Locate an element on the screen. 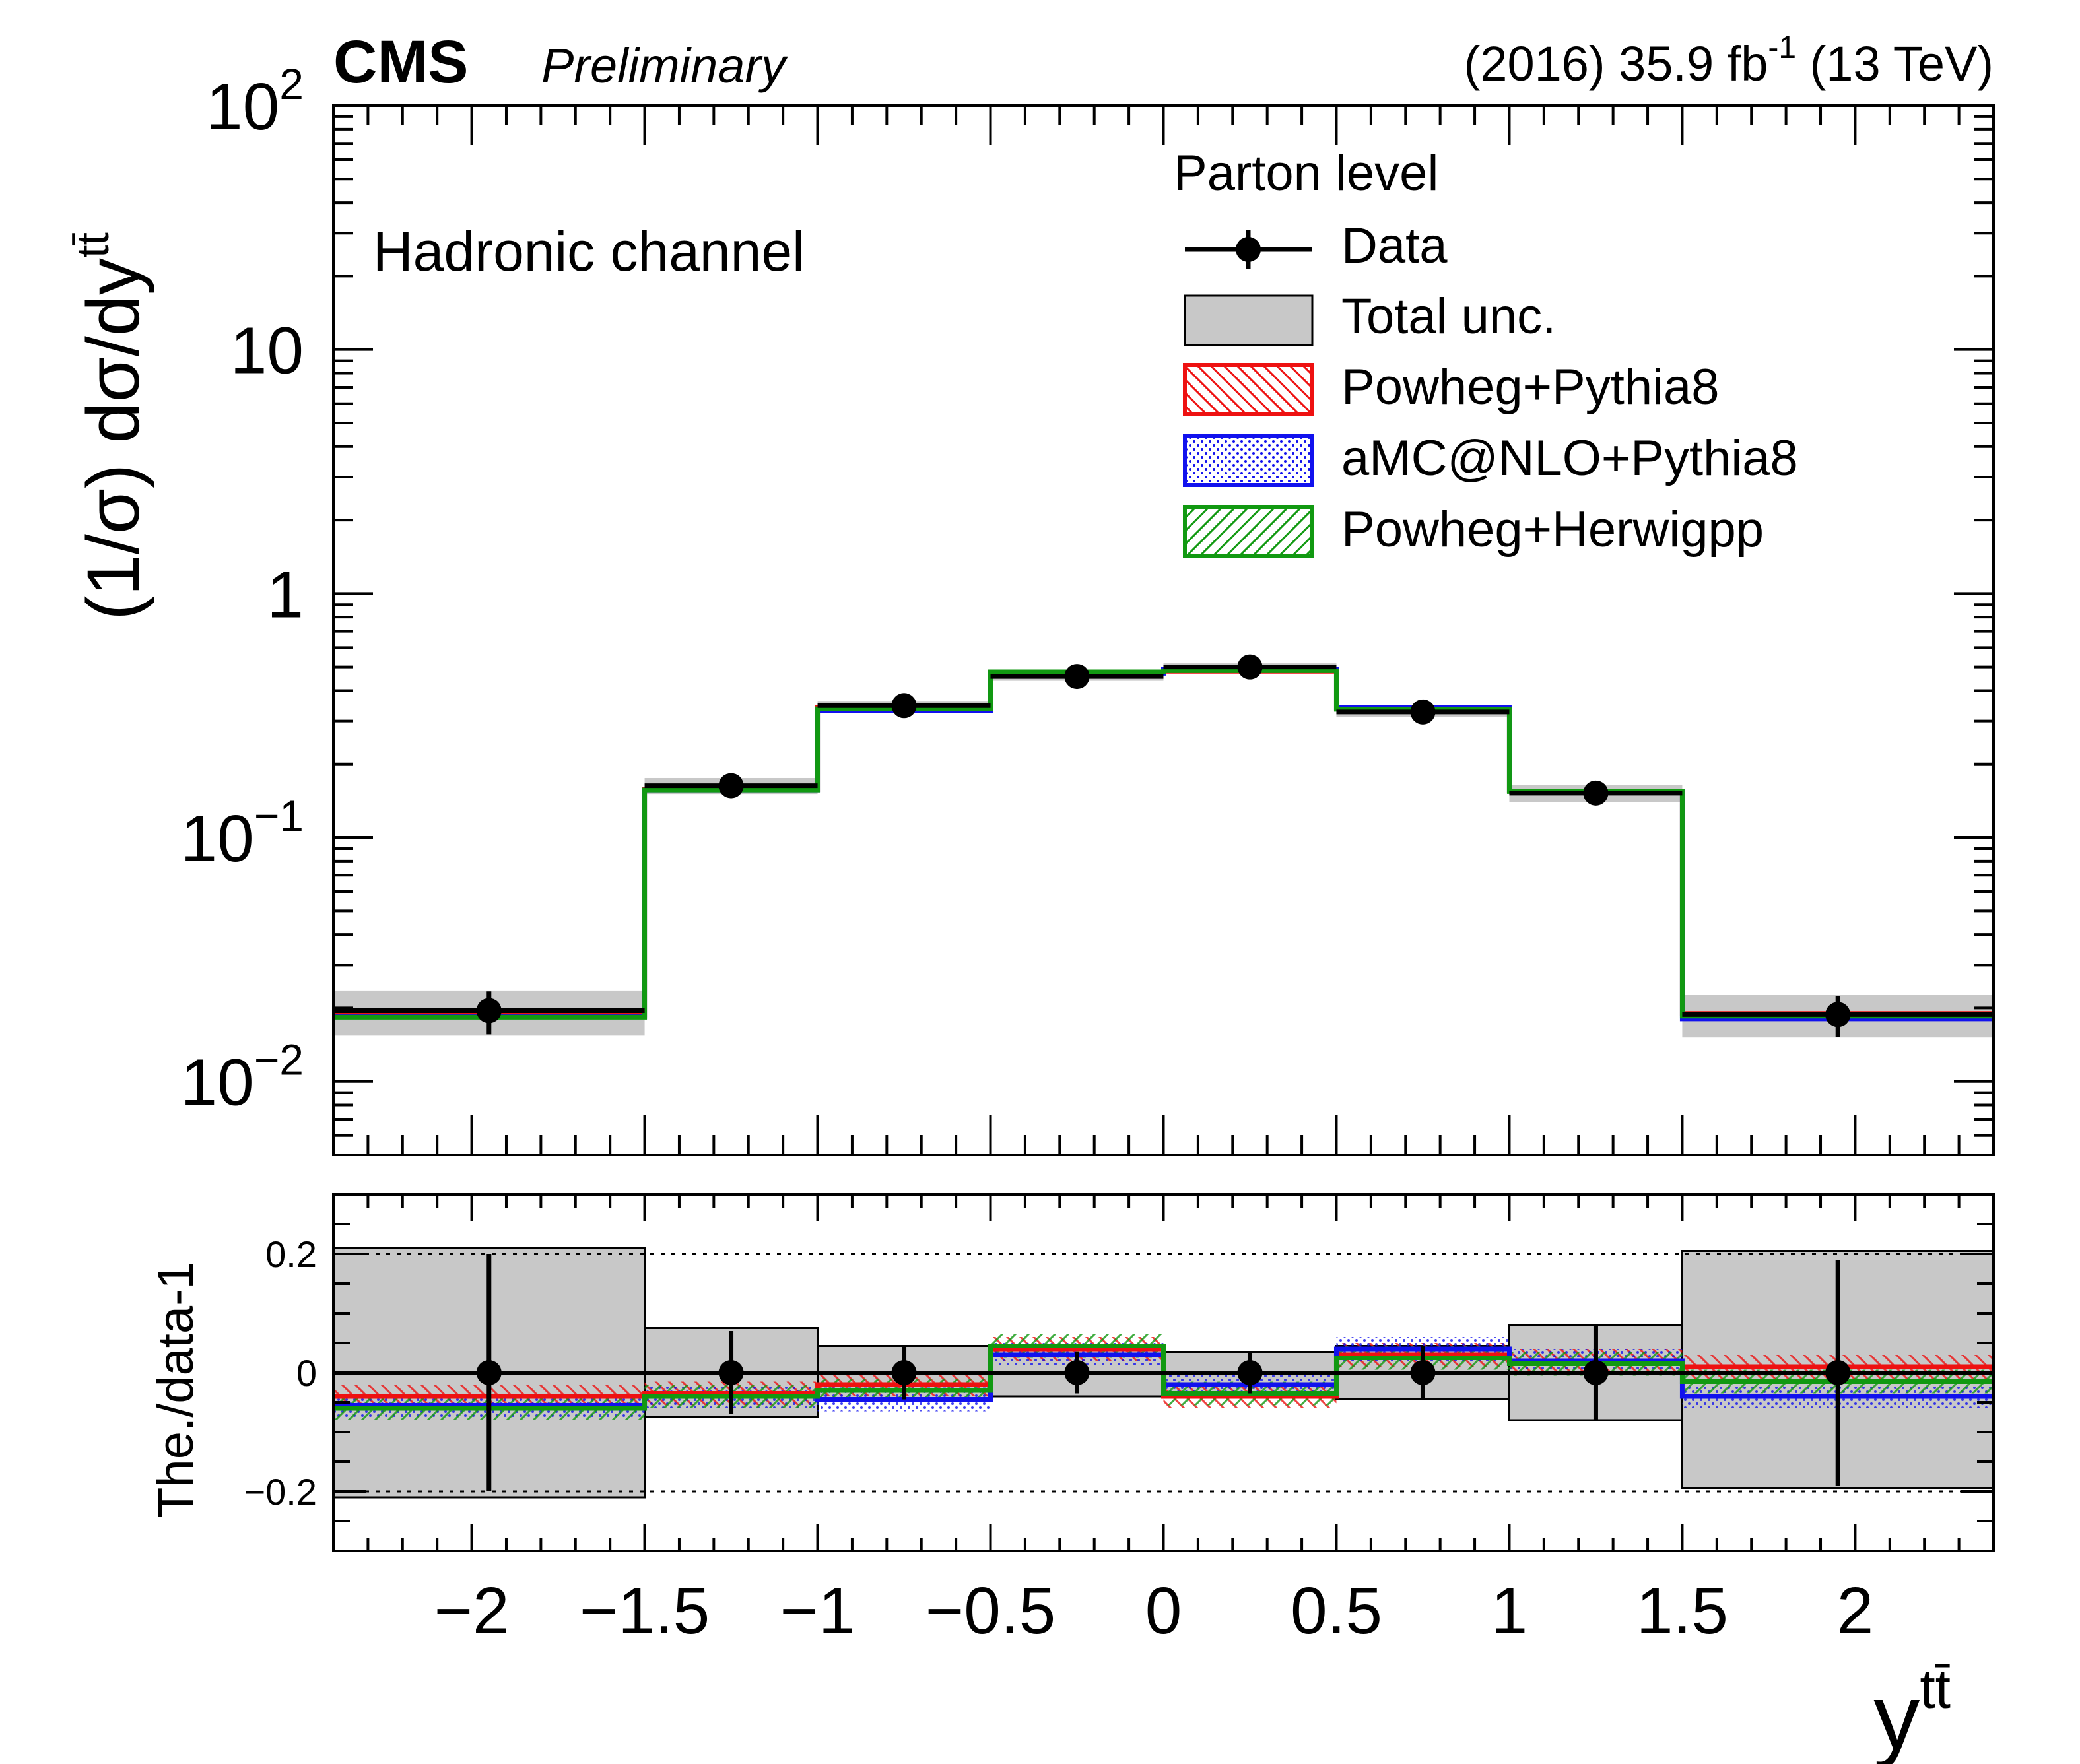 The width and height of the screenshot is (2080, 1764). main-y-tick-label: 1 is located at coordinates (285, 595).